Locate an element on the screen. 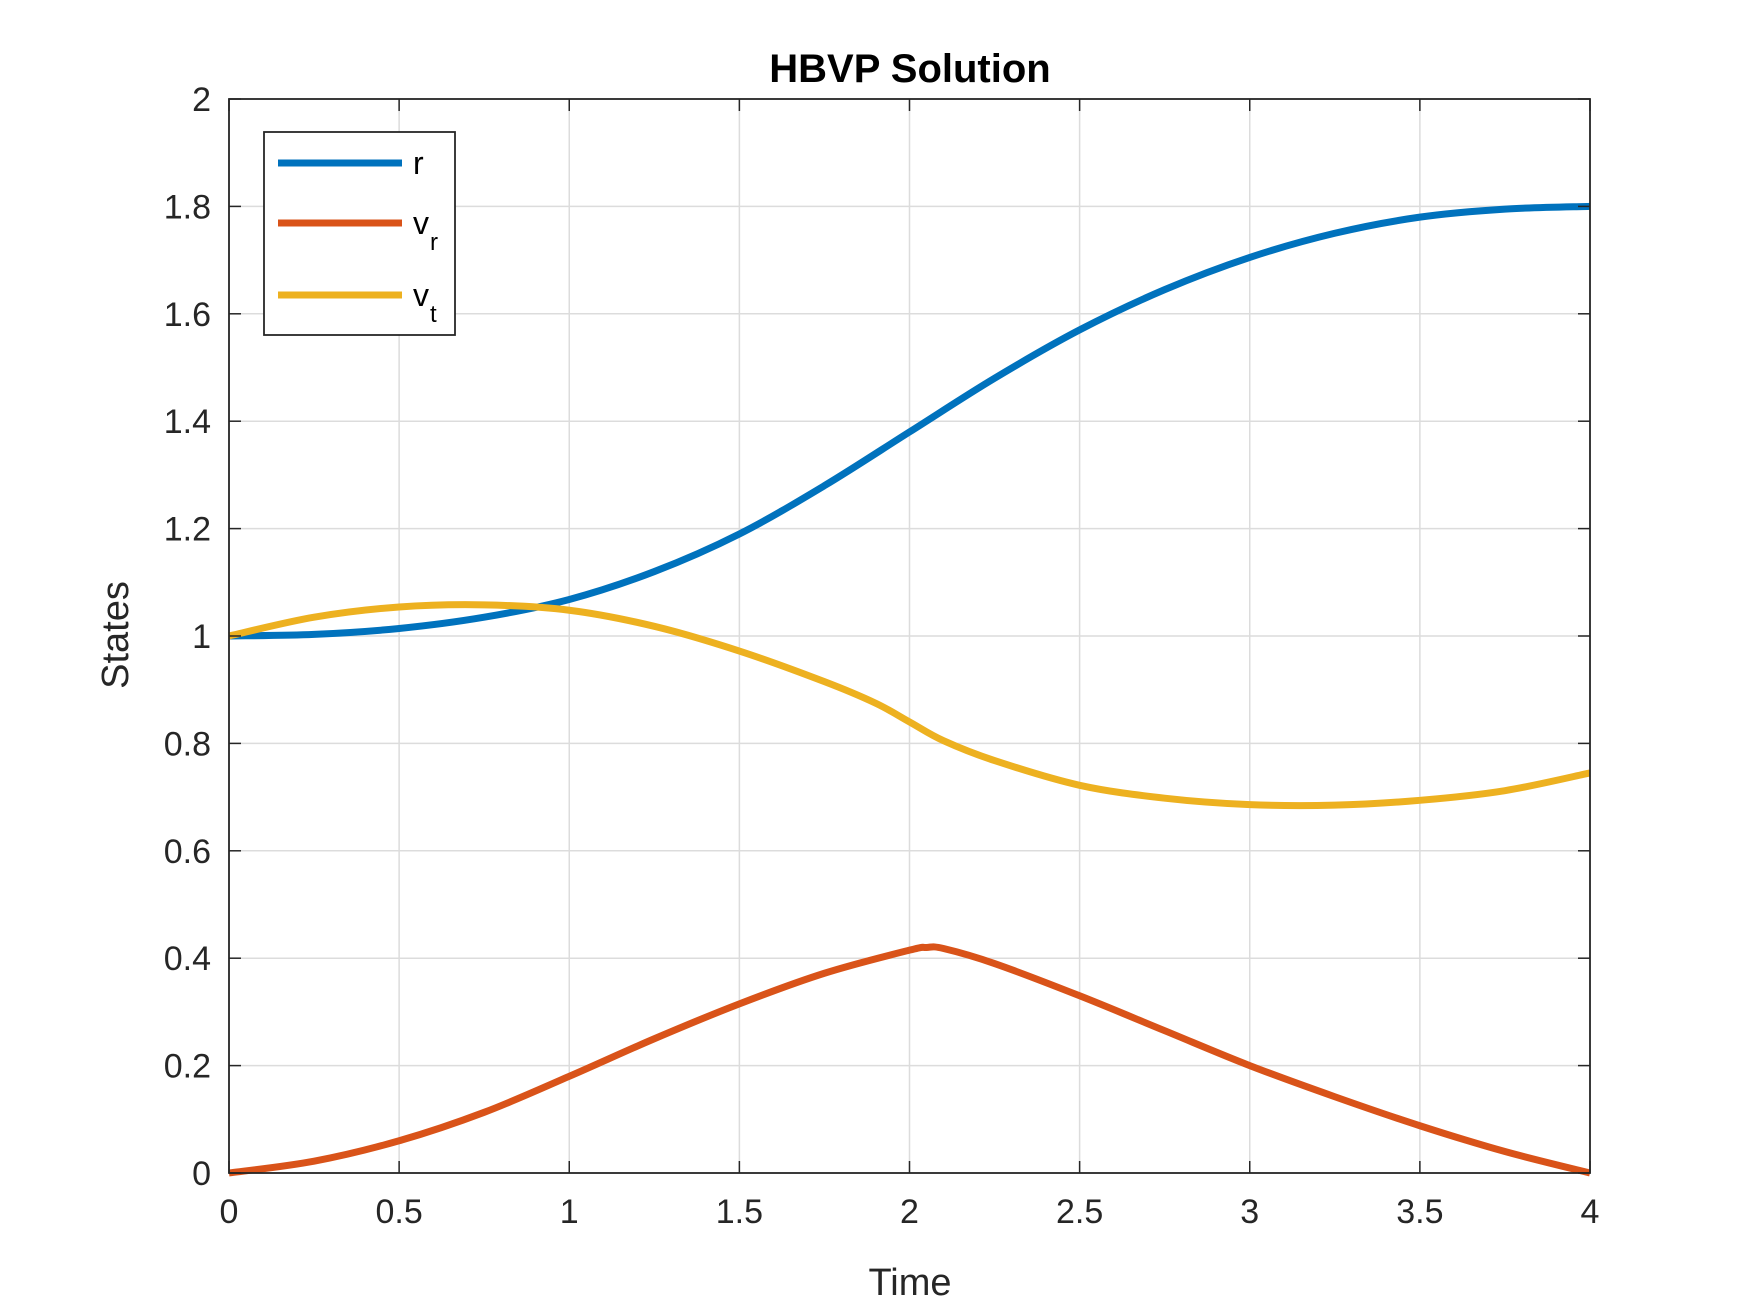 This screenshot has height=1313, width=1750. legend-label-r: r is located at coordinates (418, 163).